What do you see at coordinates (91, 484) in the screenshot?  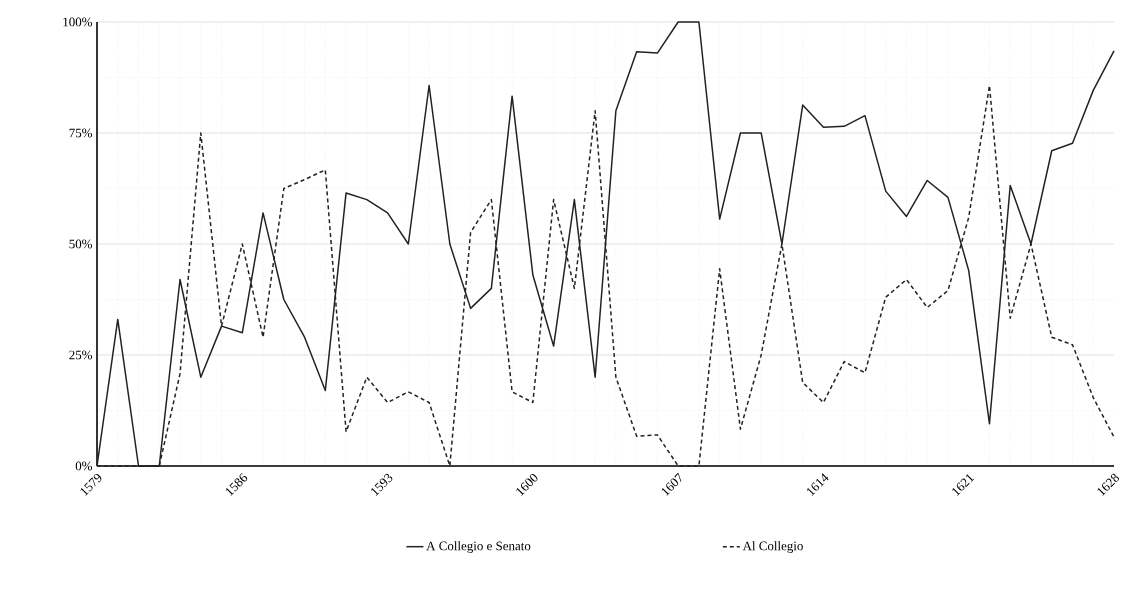 I see `x-tick-label: 1579` at bounding box center [91, 484].